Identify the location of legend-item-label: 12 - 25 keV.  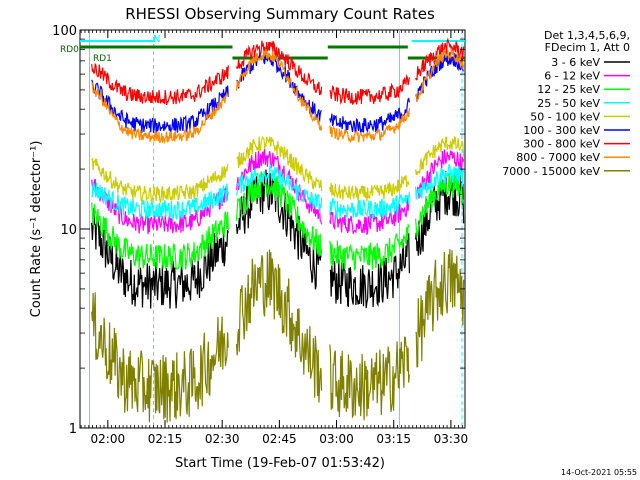
(568, 89).